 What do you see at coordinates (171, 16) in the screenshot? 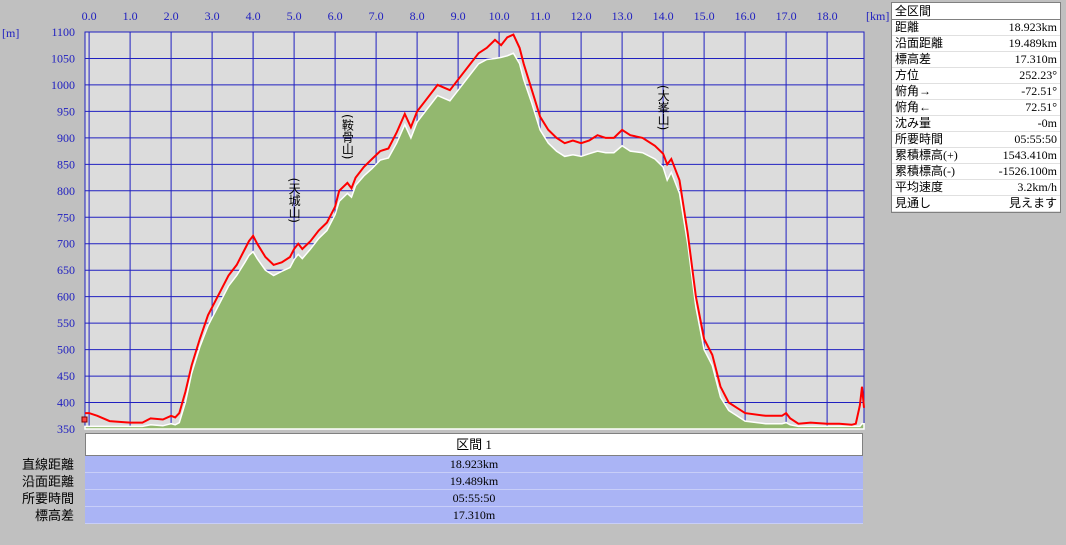
I see `x-tick-label: 2.0` at bounding box center [171, 16].